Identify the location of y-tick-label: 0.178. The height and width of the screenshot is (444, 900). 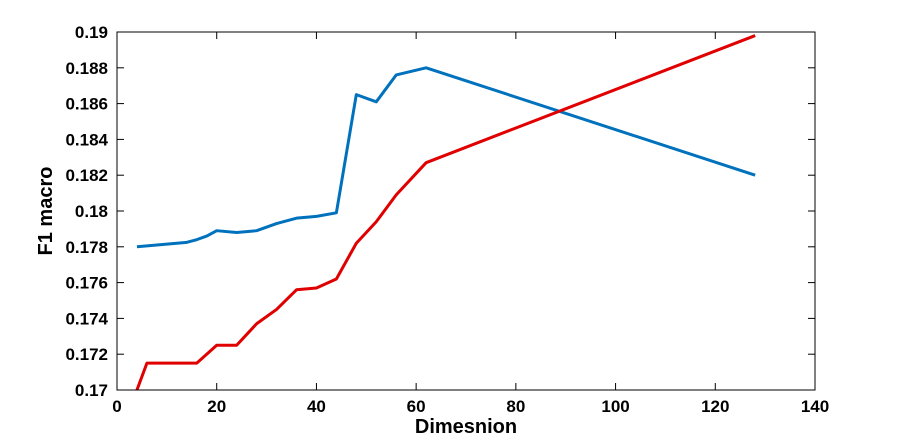
(86, 247).